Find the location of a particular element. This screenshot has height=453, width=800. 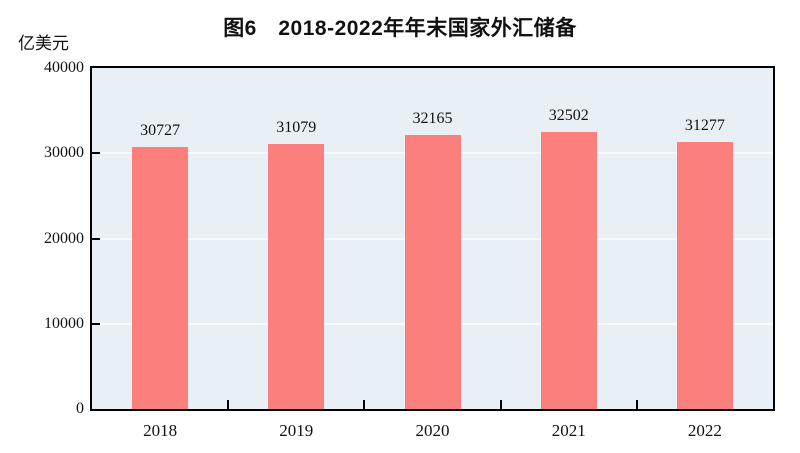

value-label-2018: 30727 is located at coordinates (160, 131).